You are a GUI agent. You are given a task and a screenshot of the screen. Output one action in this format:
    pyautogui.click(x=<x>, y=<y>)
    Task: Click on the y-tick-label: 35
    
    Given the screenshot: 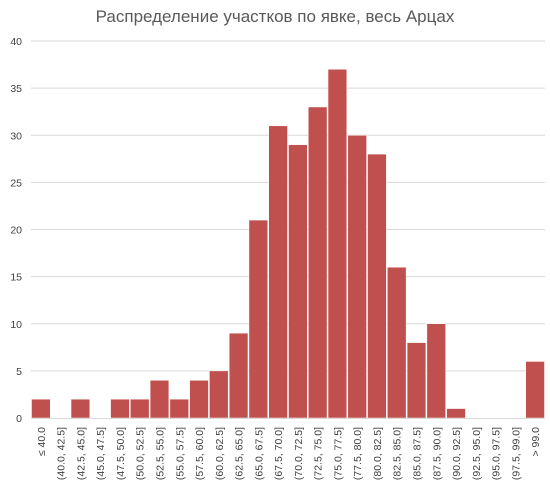 What is the action you would take?
    pyautogui.click(x=16, y=89)
    